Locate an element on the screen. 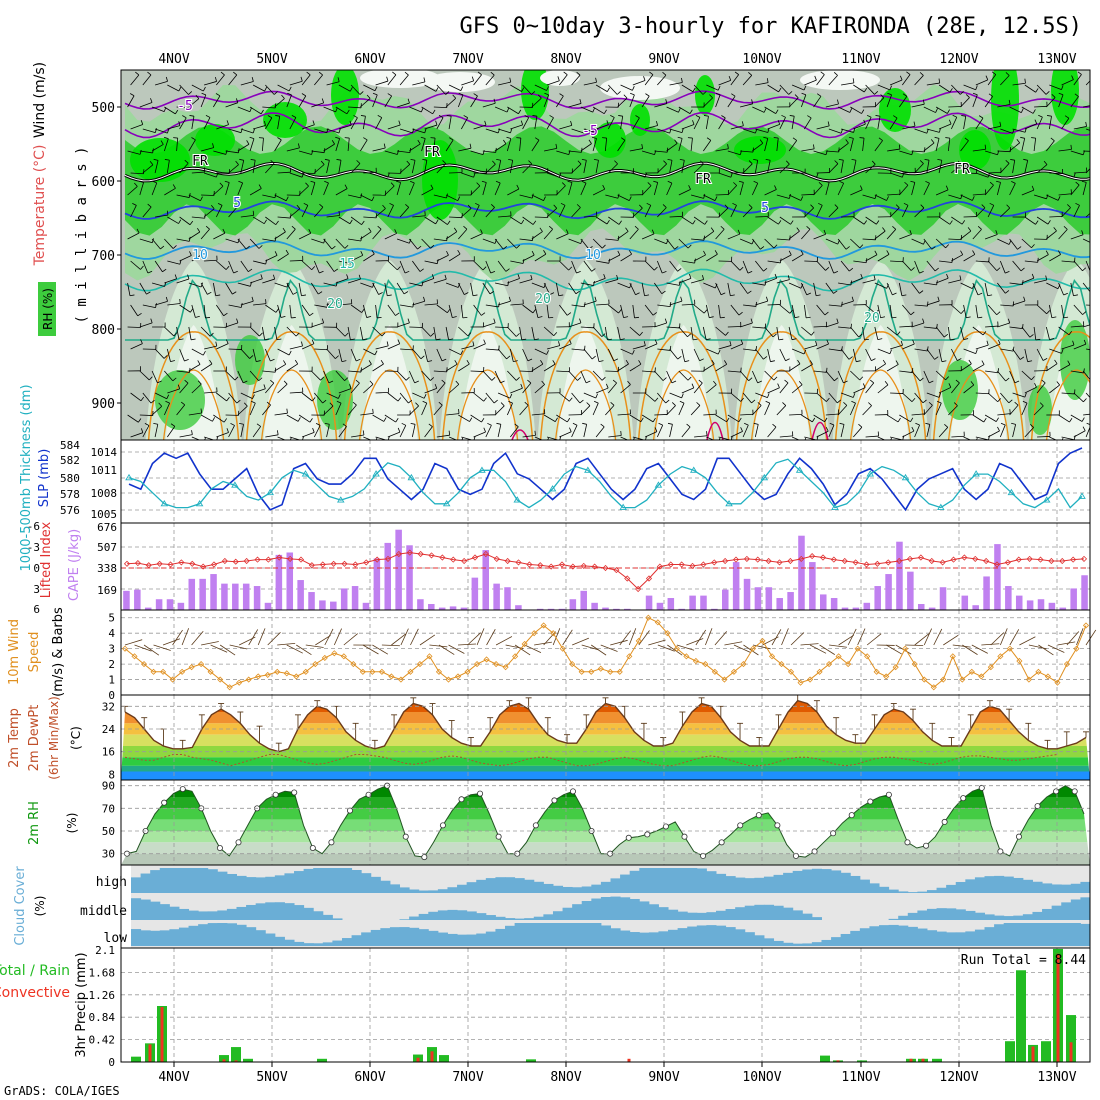 Image resolution: width=1100 pixels, height=1100 pixels. precip-tick: 0 is located at coordinates (111, 1062).